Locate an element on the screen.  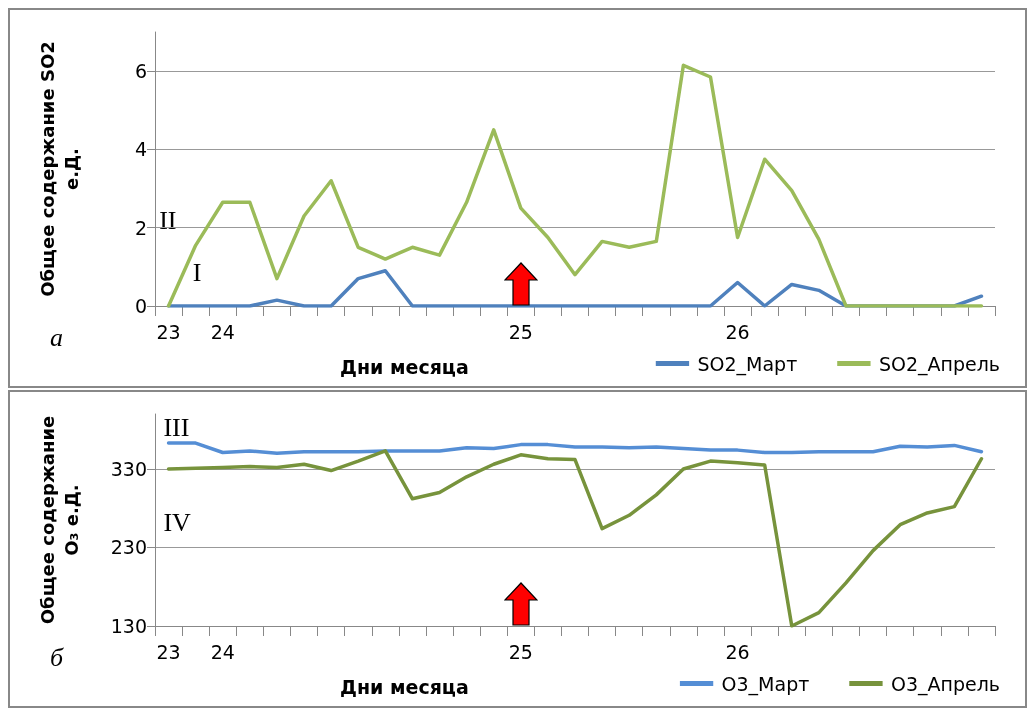
legend-label: O3_Апрель is located at coordinates (945, 684).